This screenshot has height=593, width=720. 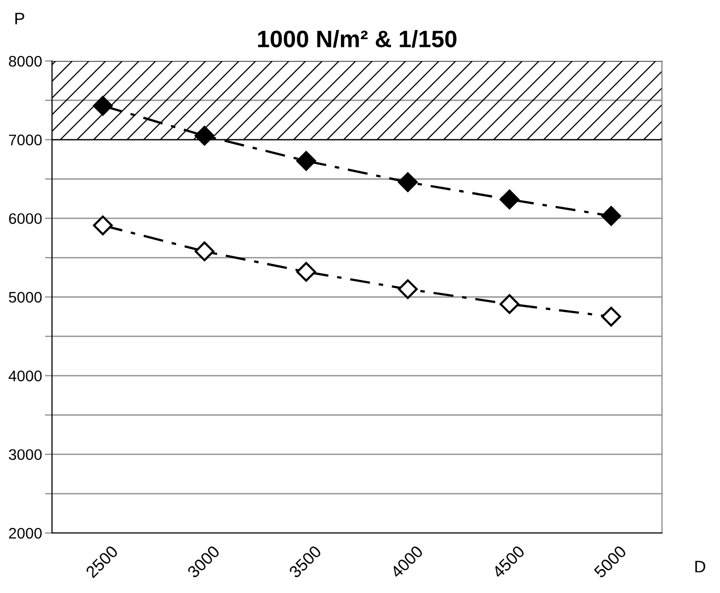 I want to click on y-tick-label: 8000, so click(x=25, y=61).